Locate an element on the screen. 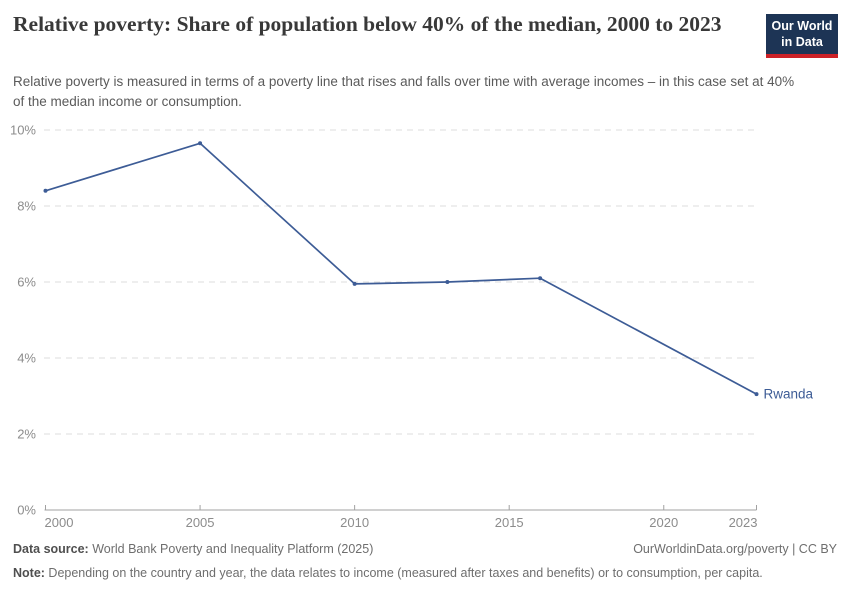 Image resolution: width=850 pixels, height=600 pixels. owid-logo: Our World in Data is located at coordinates (802, 36).